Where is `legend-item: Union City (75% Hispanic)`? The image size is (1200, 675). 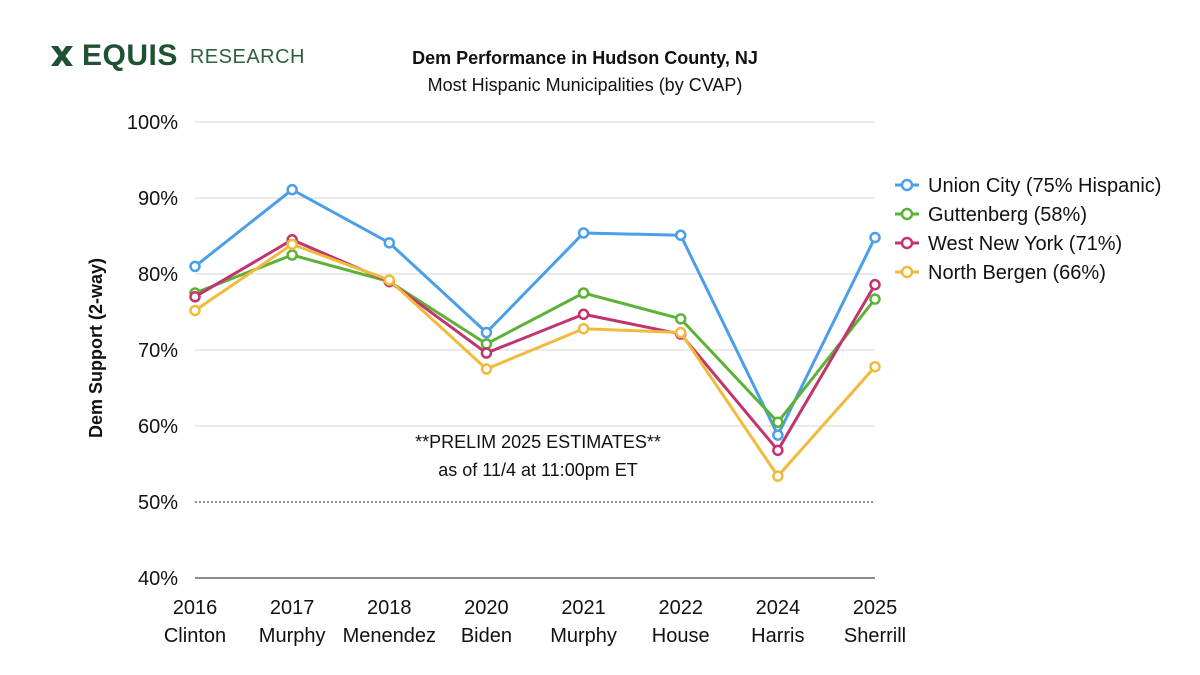
legend-item: Union City (75% Hispanic) is located at coordinates (1028, 186).